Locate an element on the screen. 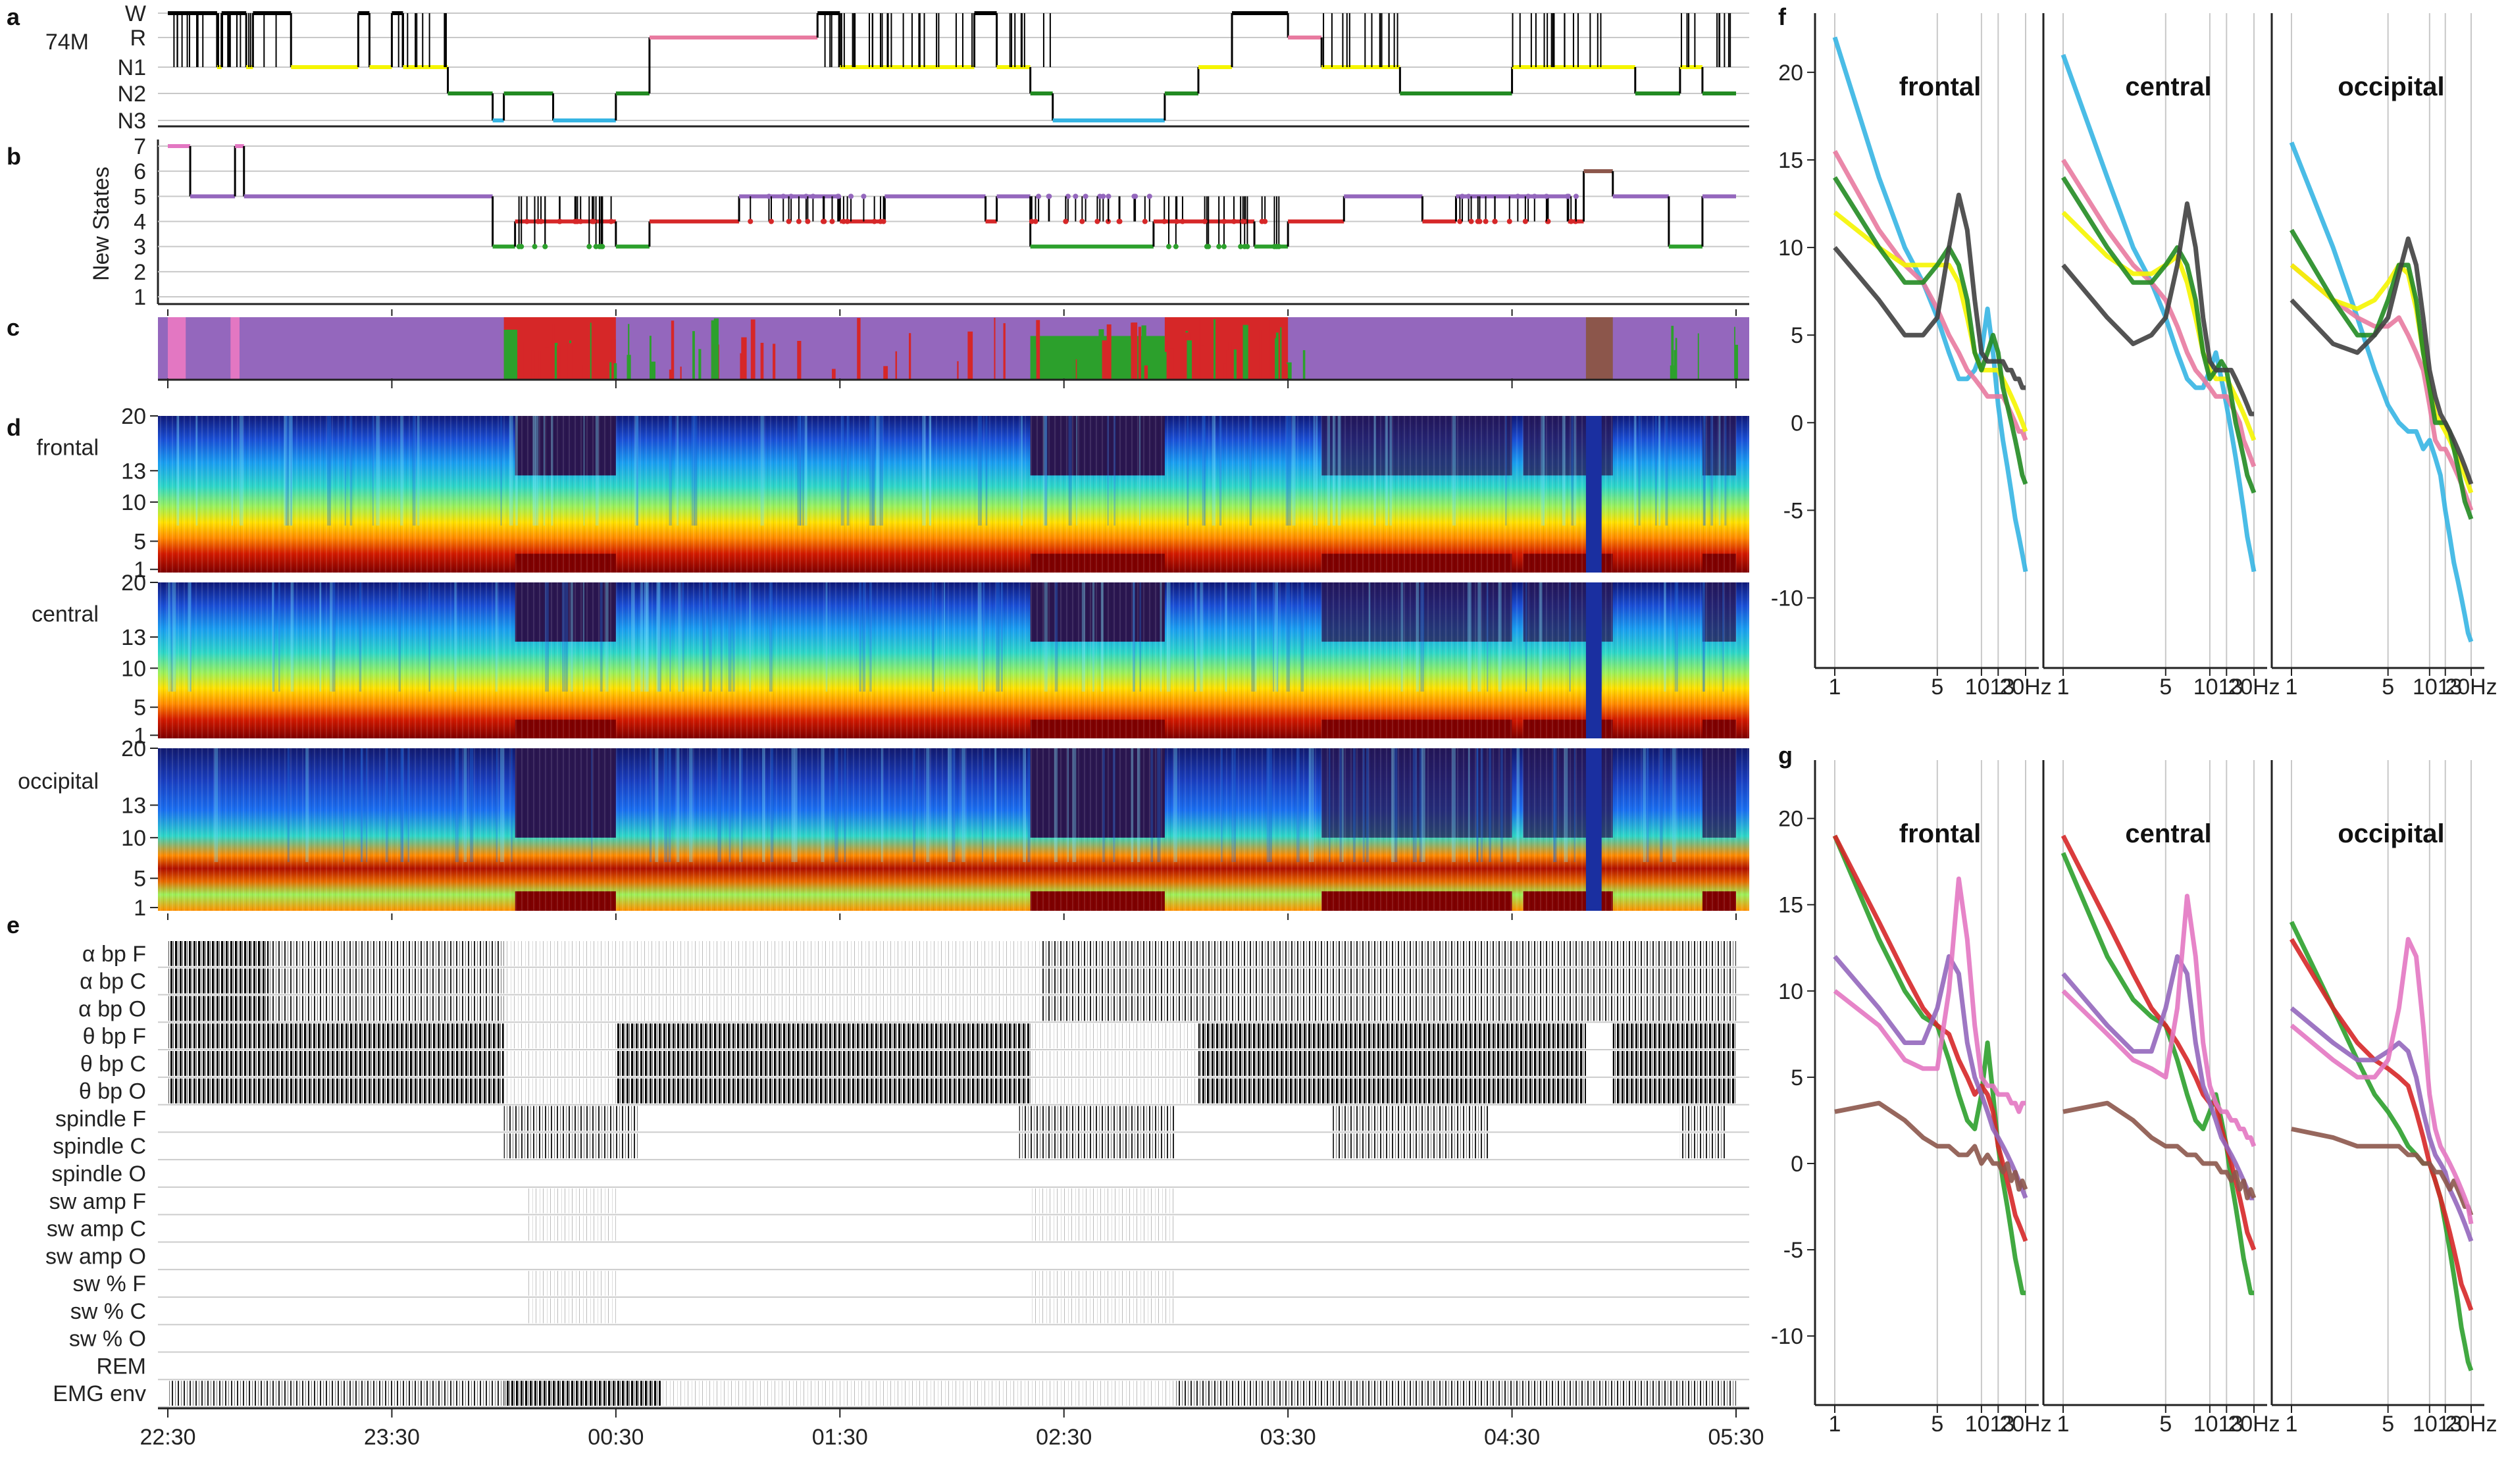 This screenshot has height=1484, width=2508. artifact-band is located at coordinates (1593, 494).